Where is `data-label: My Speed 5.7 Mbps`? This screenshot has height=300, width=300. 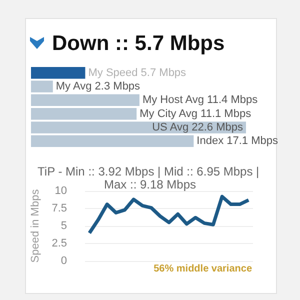
data-label: My Speed 5.7 Mbps is located at coordinates (137, 72).